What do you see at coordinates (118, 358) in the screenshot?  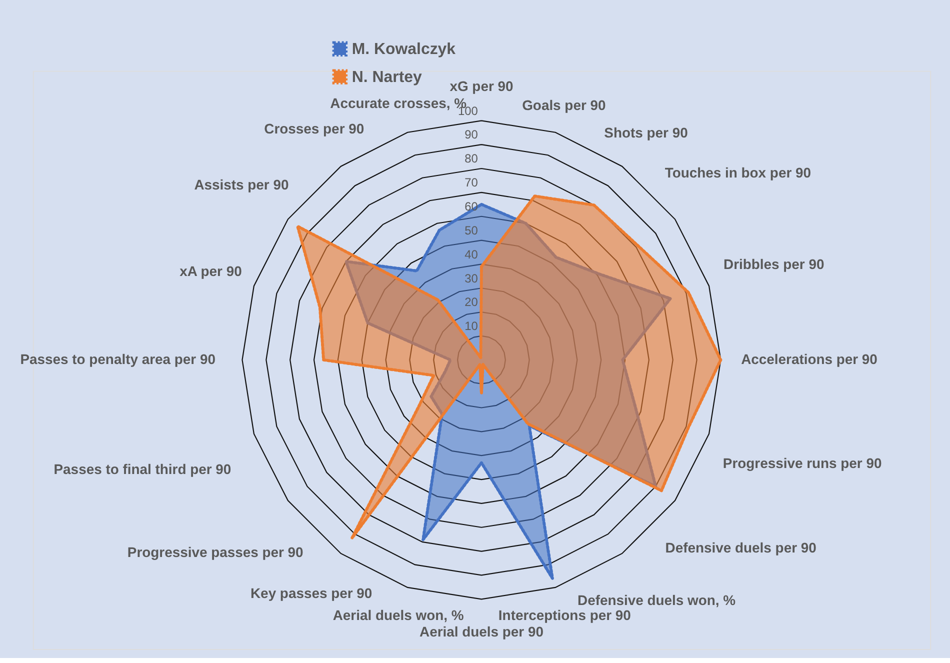 I see `spoke-label: Passes to penalty area per 90` at bounding box center [118, 358].